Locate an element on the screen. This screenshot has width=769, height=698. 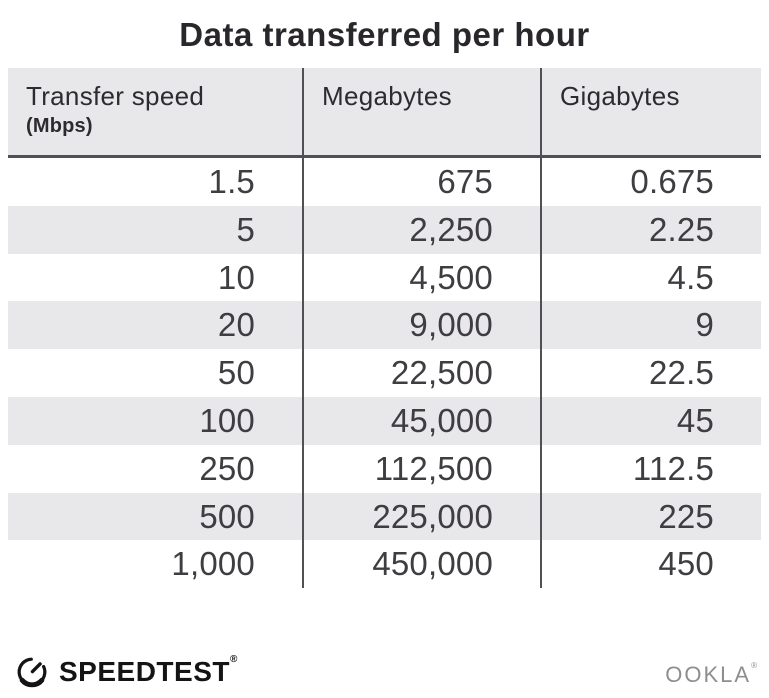
table-row: 1,000 450,000 450 is located at coordinates (384, 564).